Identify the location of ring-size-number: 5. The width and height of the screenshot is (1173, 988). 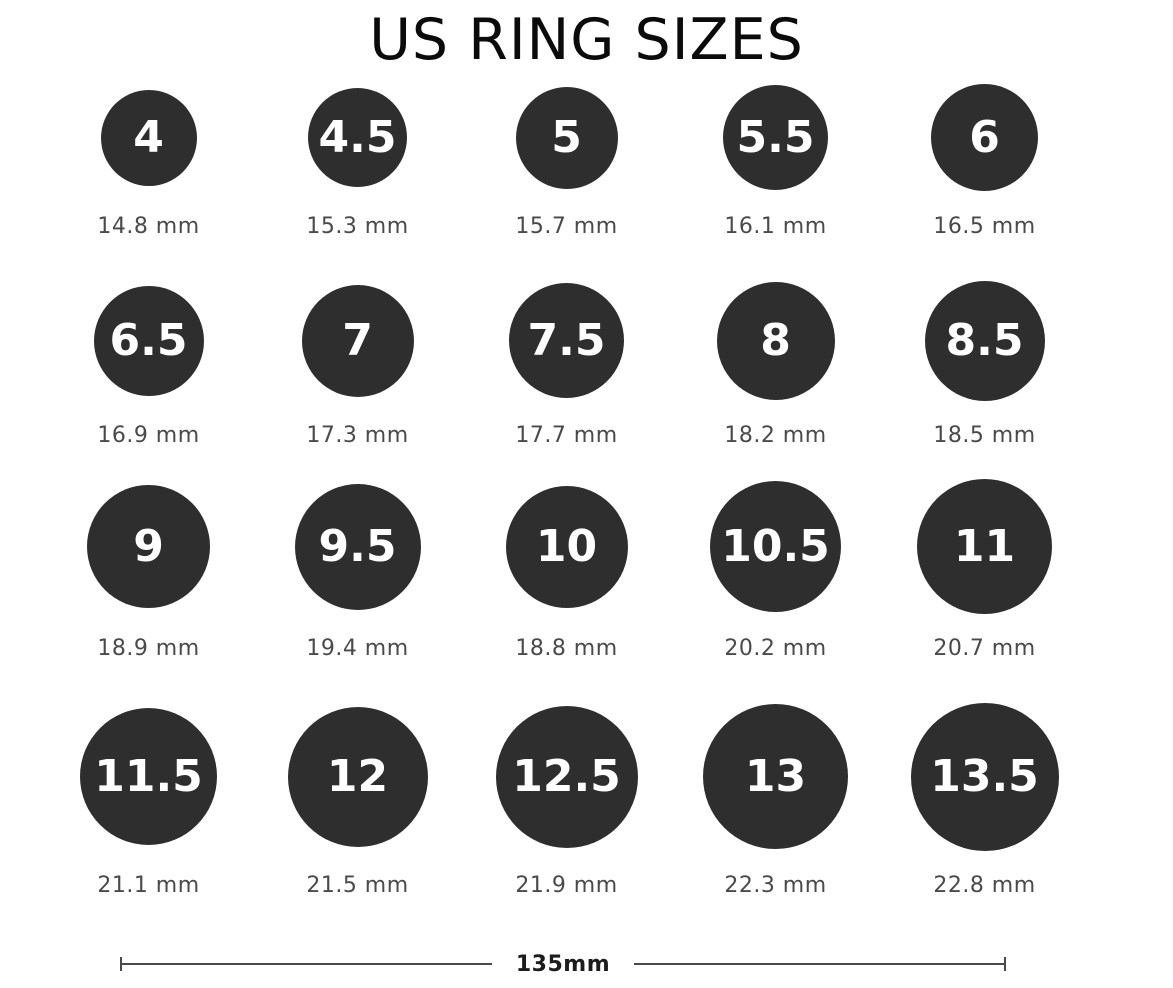
(566, 138).